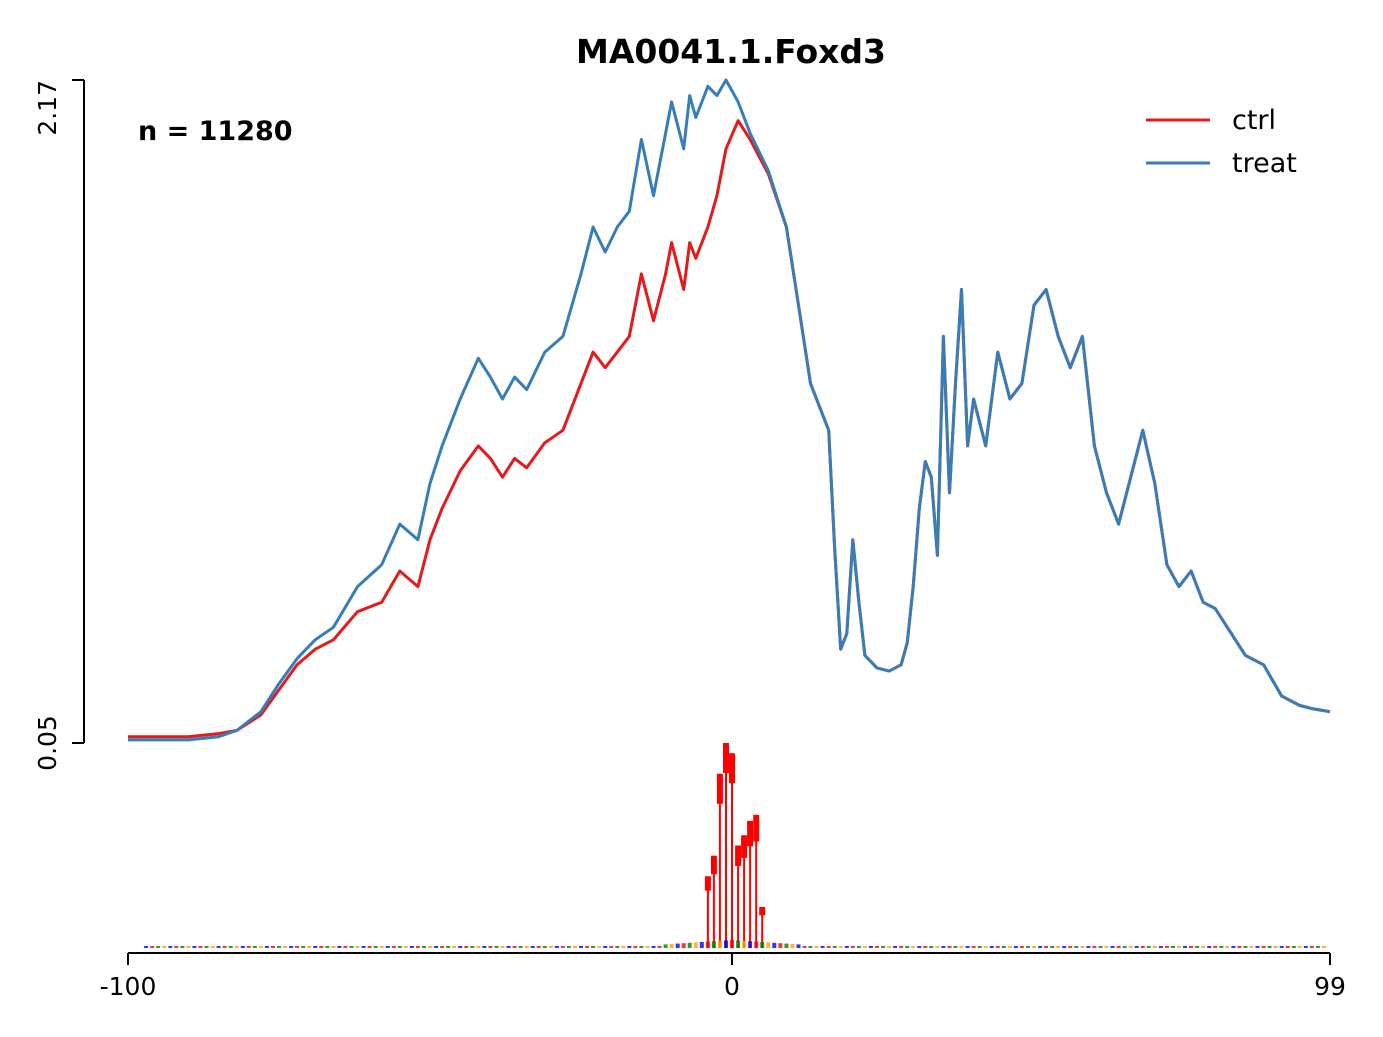 Image resolution: width=1383 pixels, height=1037 pixels. I want to click on motif-stem--1, so click(726, 845).